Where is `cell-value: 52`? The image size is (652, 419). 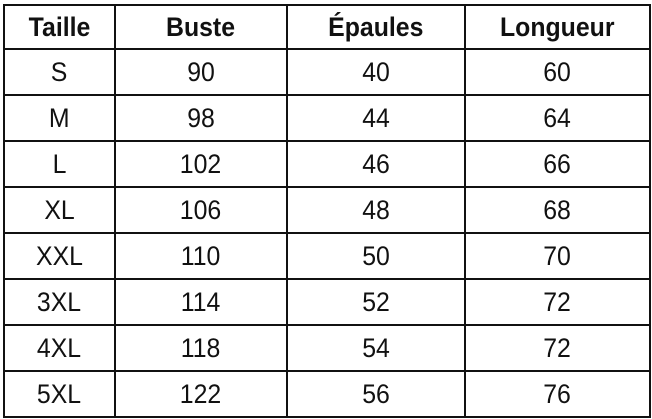
cell-value: 52 is located at coordinates (376, 301).